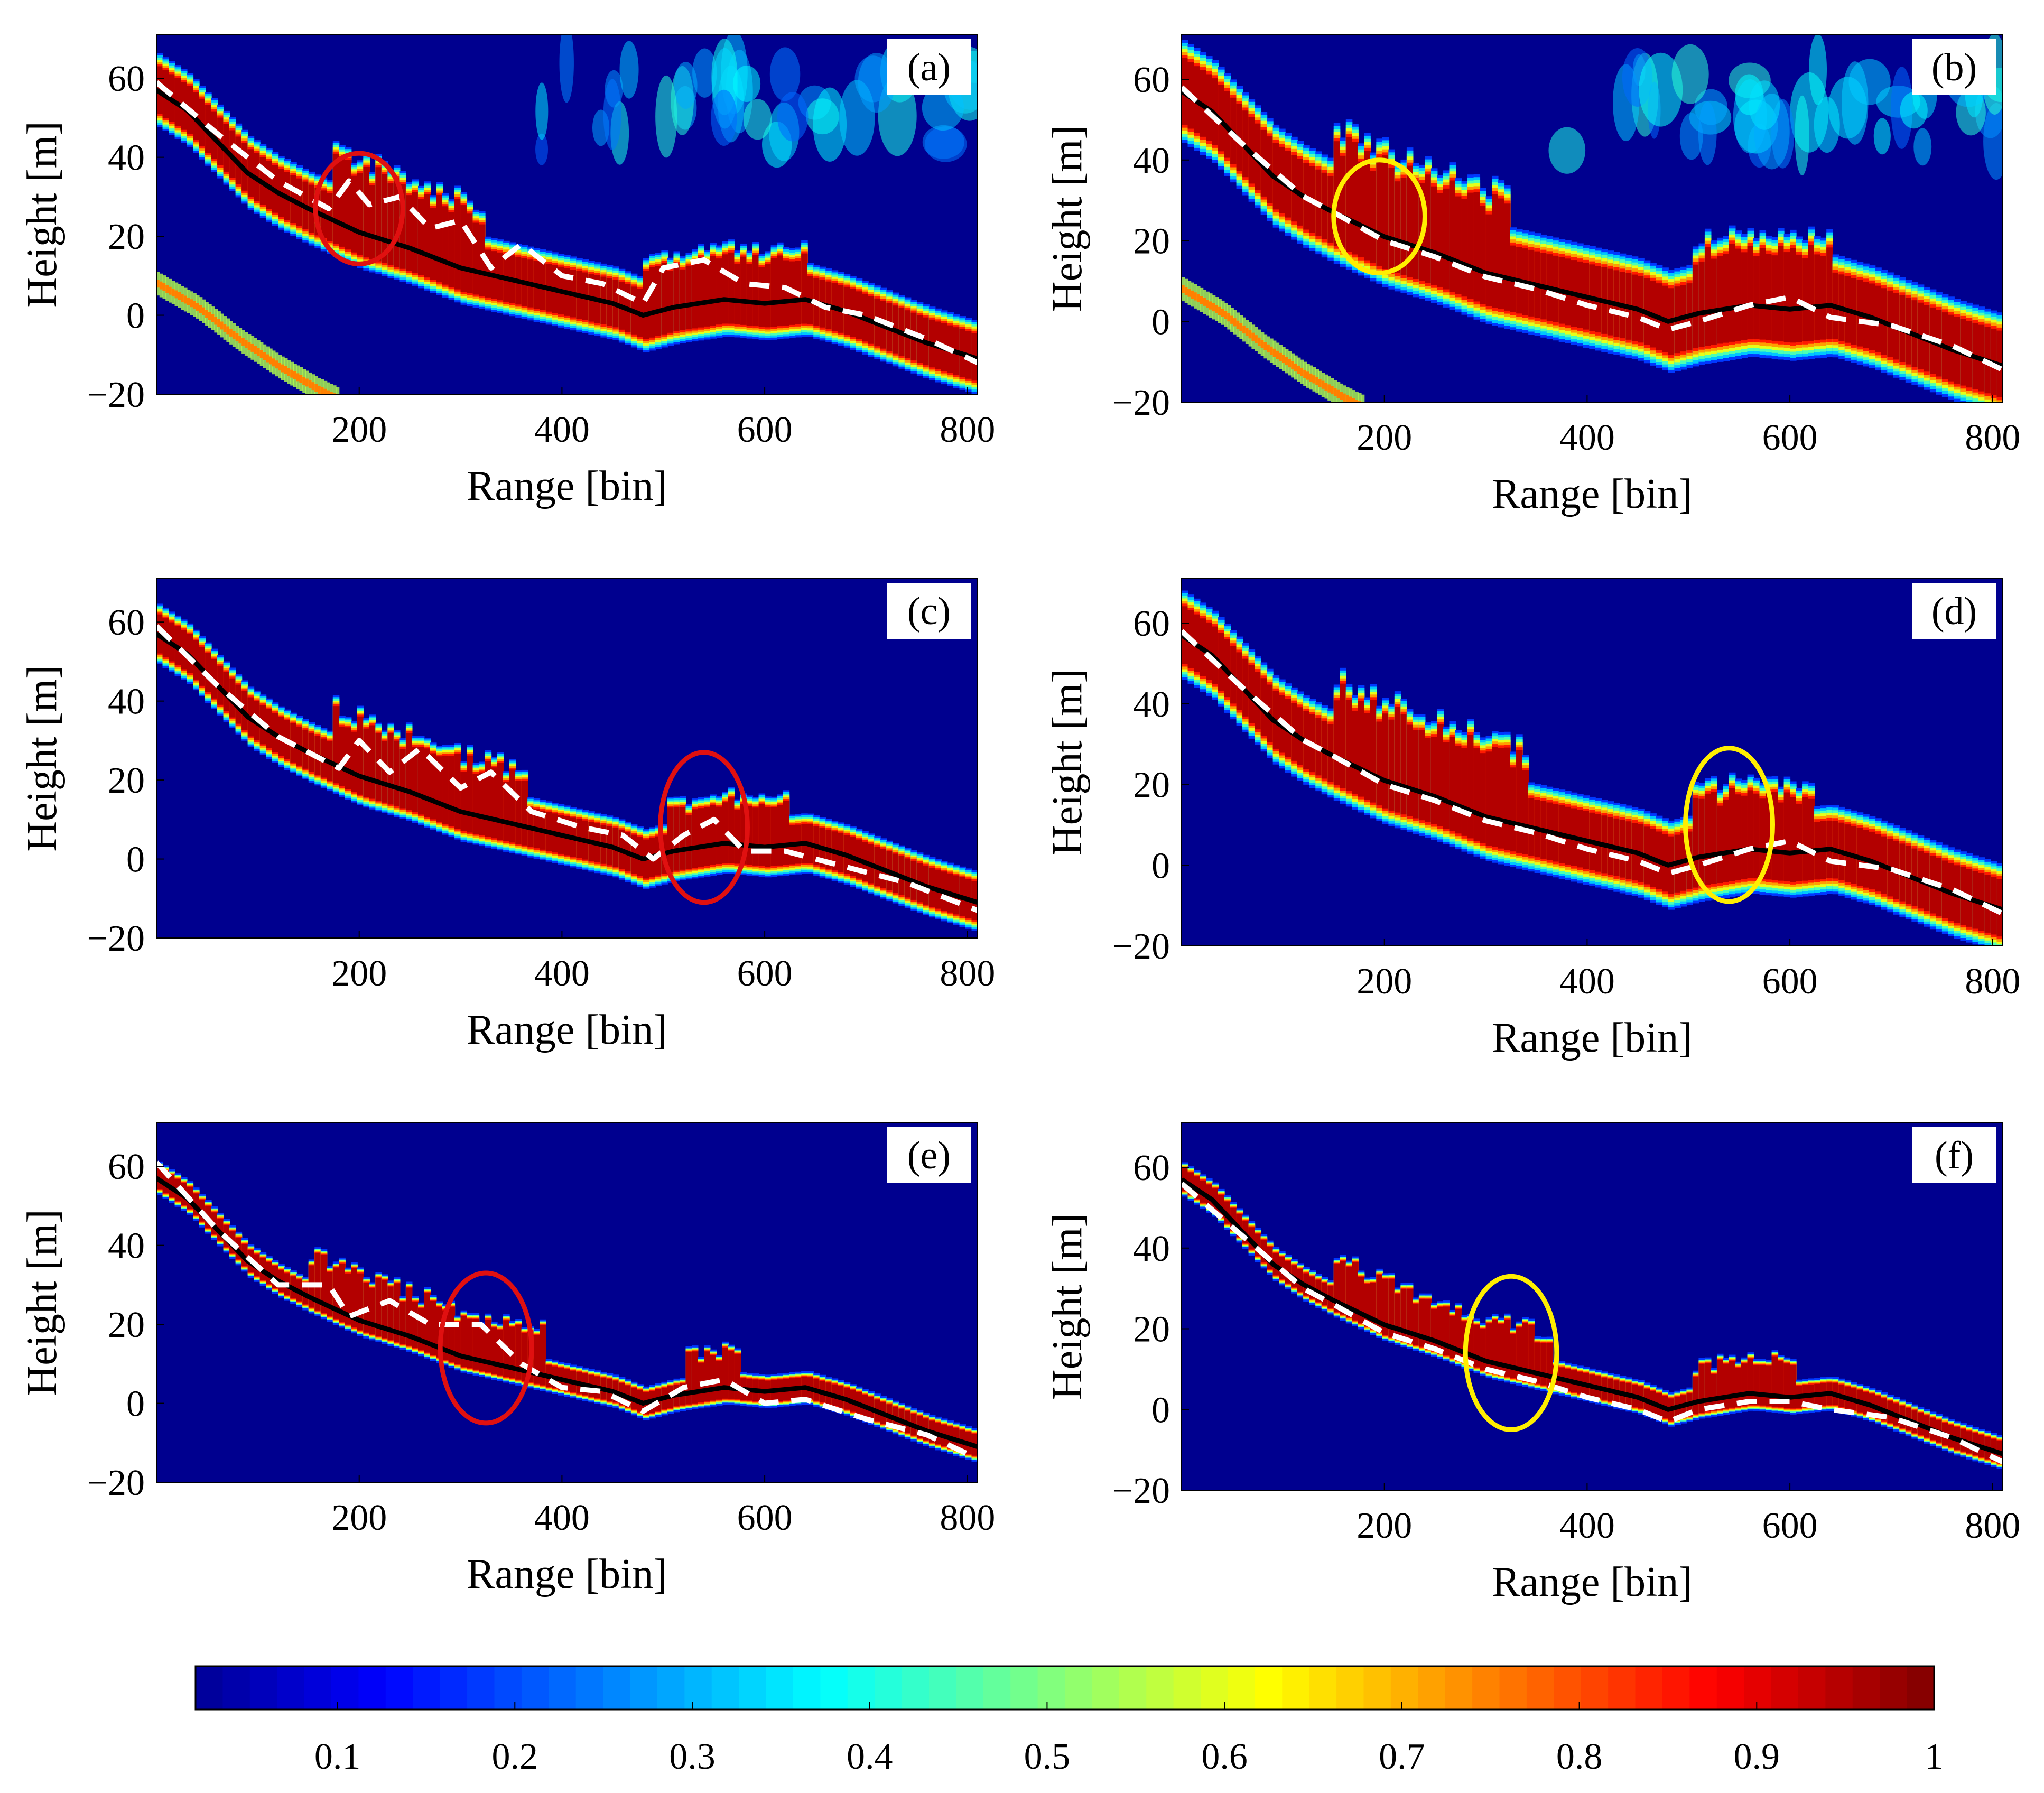 This screenshot has width=2044, height=1793. What do you see at coordinates (567, 1303) in the screenshot?
I see `heatmap-image` at bounding box center [567, 1303].